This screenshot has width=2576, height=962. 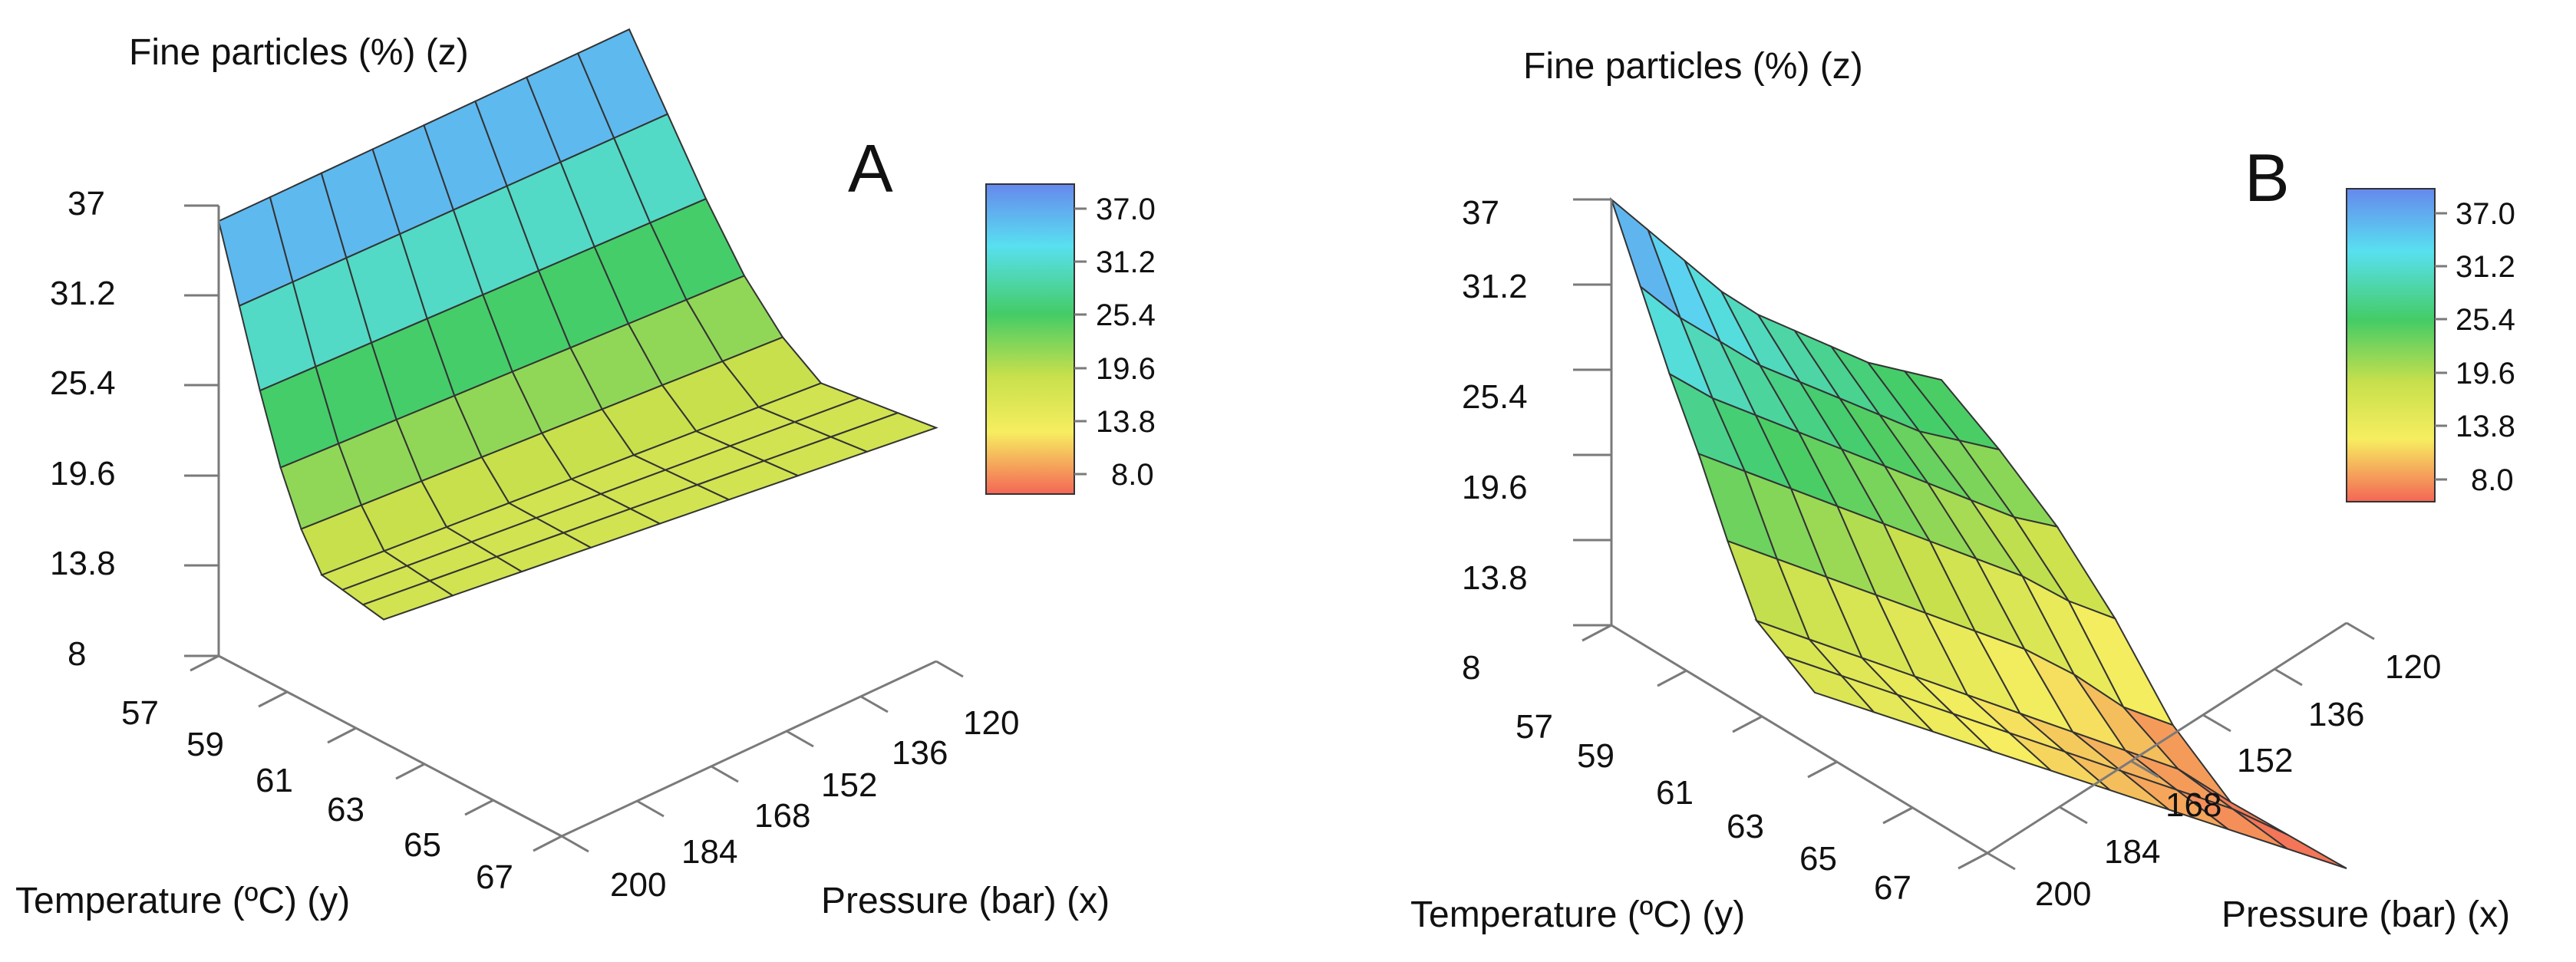 I want to click on z-tick-label-b-0: 37, so click(x=1480, y=213).